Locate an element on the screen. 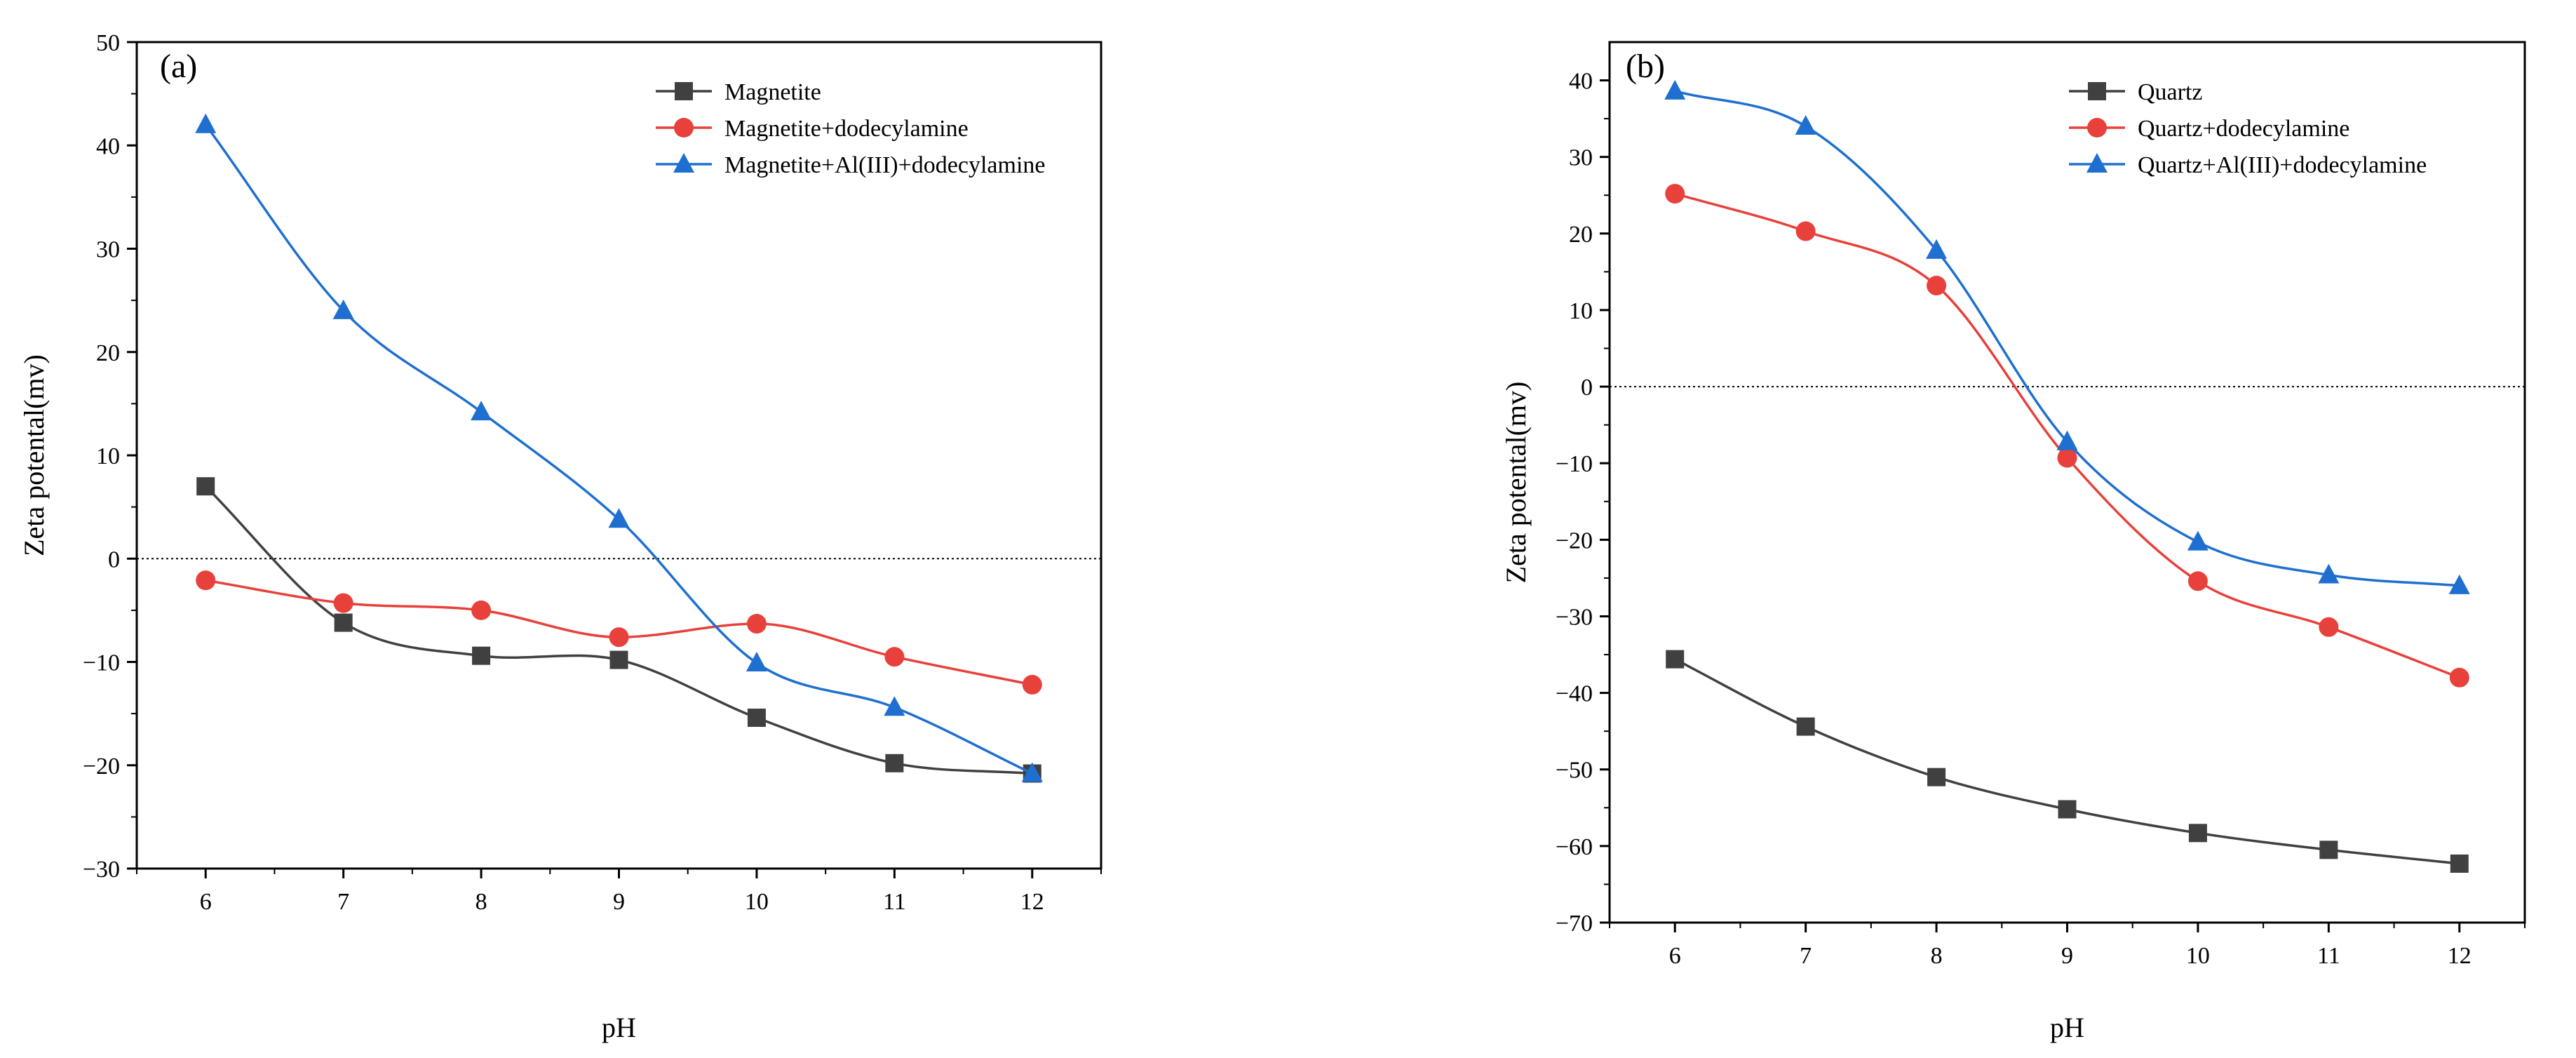 The width and height of the screenshot is (2576, 1058). legend-entry: Magnetite+Al(III)+dodecylamine is located at coordinates (885, 165).